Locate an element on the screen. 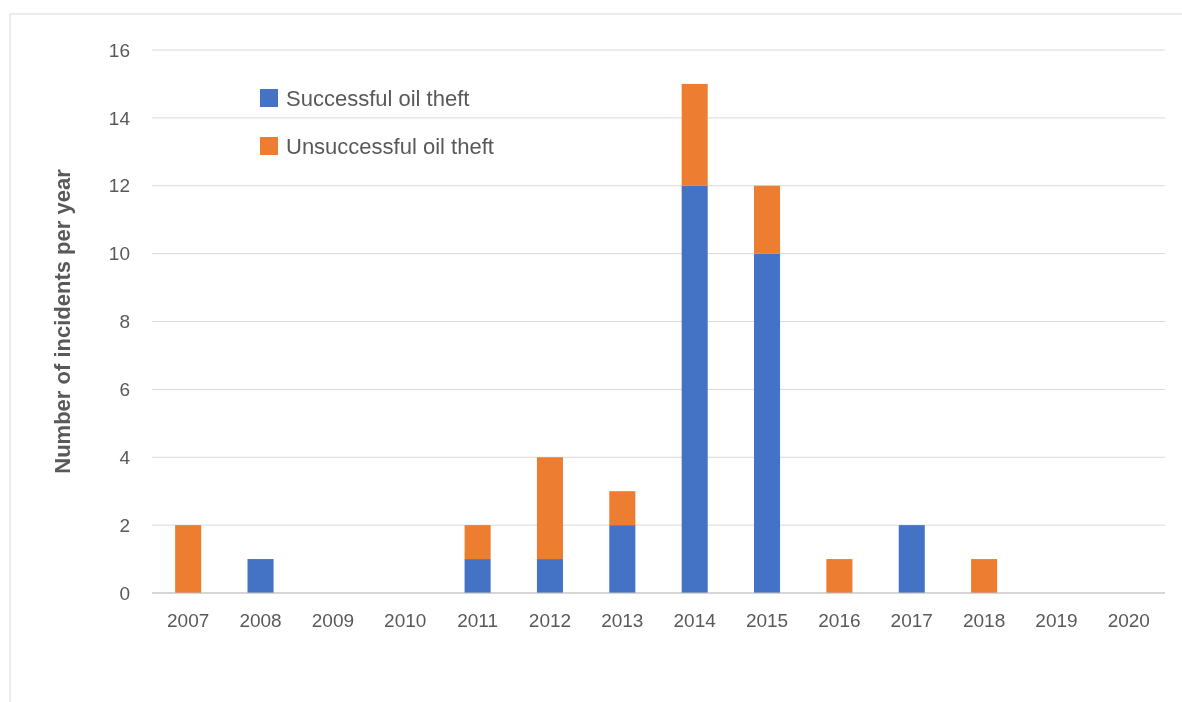 This screenshot has height=702, width=1182. y-tick-label: 6 is located at coordinates (124, 390).